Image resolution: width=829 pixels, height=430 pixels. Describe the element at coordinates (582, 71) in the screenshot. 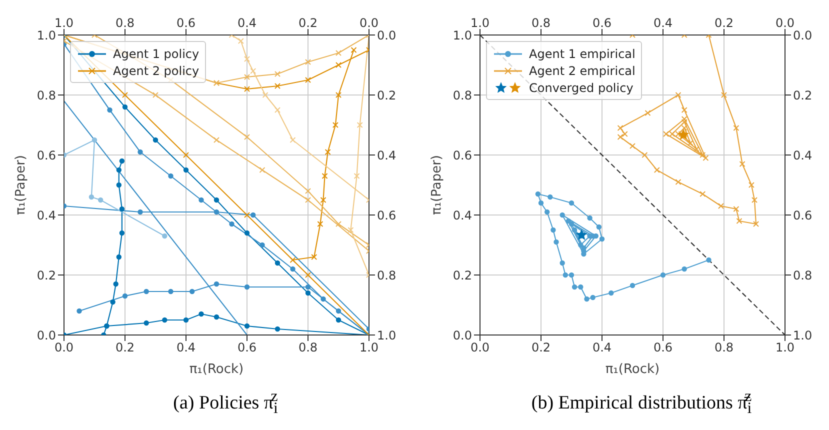

I see `legend-label: Agent 2 empirical` at that location.